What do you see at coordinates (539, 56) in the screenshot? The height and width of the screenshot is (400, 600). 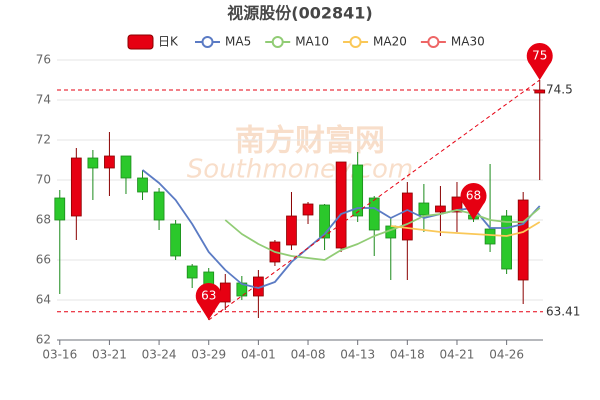 I see `mark-point-label: 75` at bounding box center [539, 56].